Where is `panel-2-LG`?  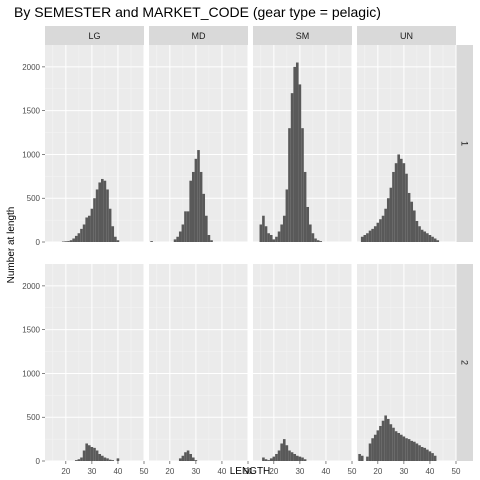 panel-2-LG is located at coordinates (95, 363).